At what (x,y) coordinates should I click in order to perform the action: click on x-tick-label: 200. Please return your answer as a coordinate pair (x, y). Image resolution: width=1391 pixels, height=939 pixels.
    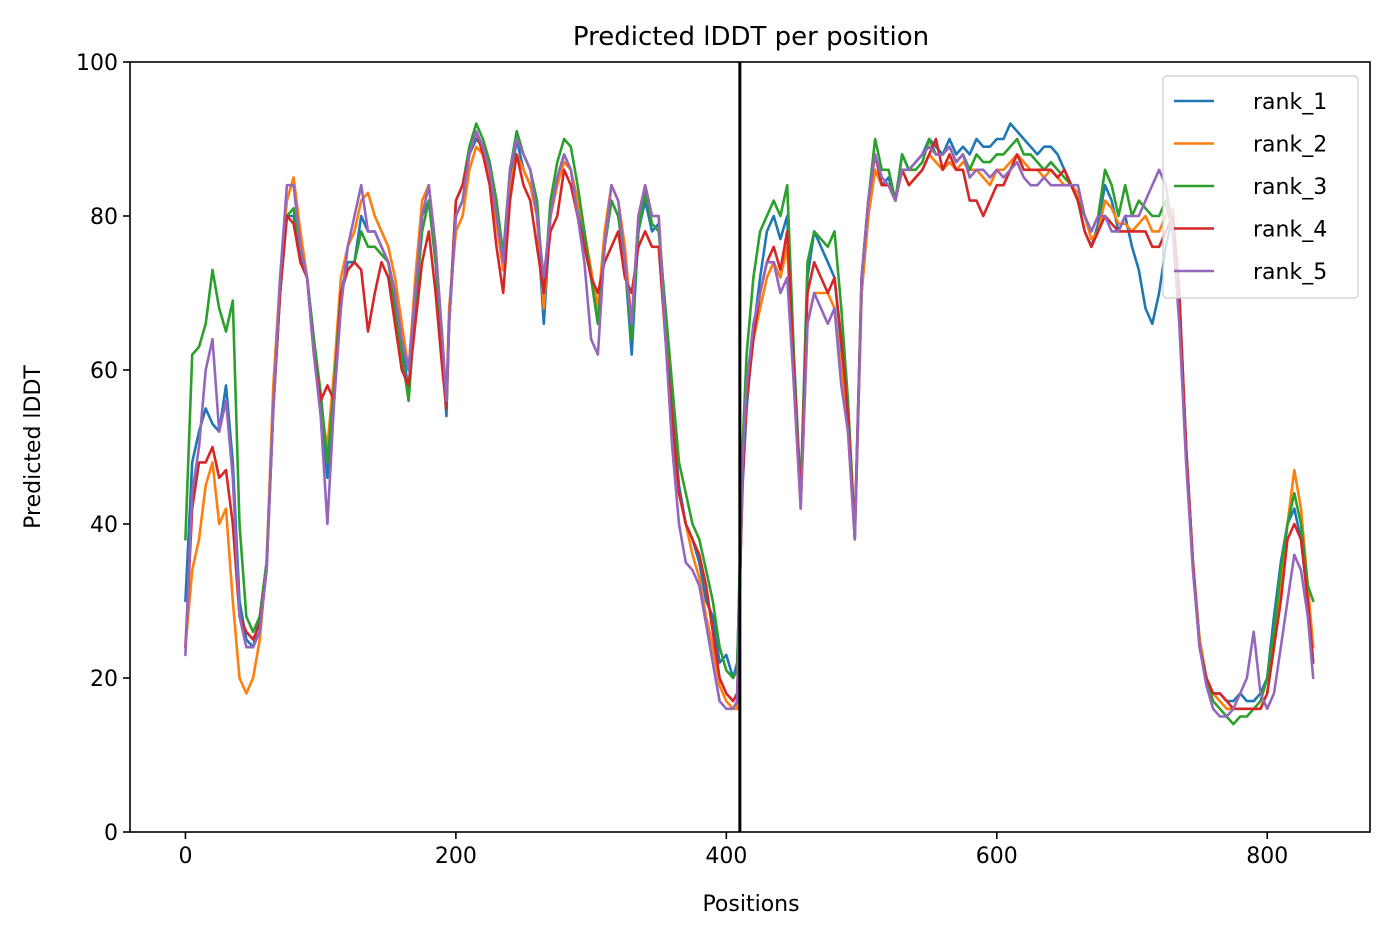
    Looking at the image, I should click on (456, 856).